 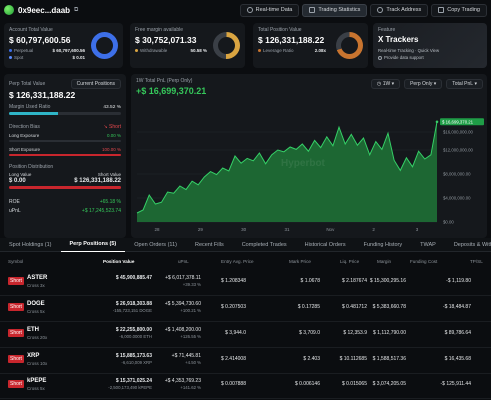 I want to click on feature-title: X Trackers, so click(x=398, y=39).